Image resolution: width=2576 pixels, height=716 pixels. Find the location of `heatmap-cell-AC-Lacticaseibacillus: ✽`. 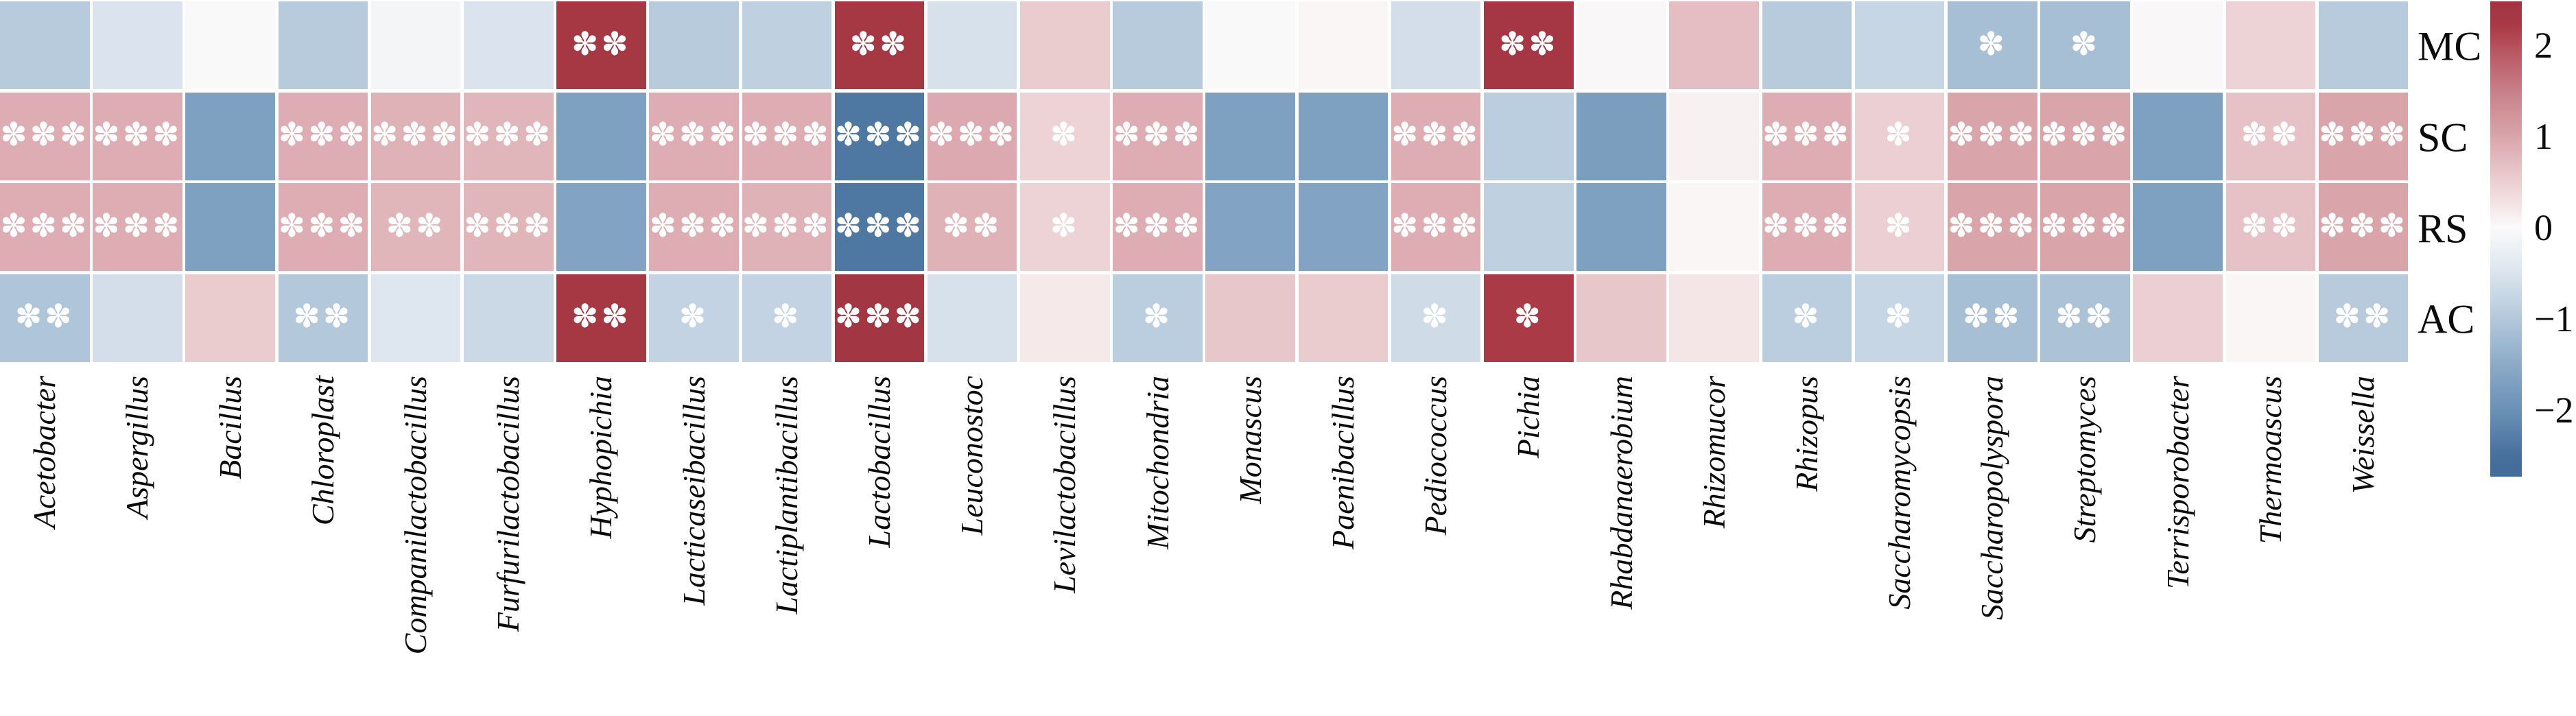

heatmap-cell-AC-Lacticaseibacillus: ✽ is located at coordinates (694, 318).